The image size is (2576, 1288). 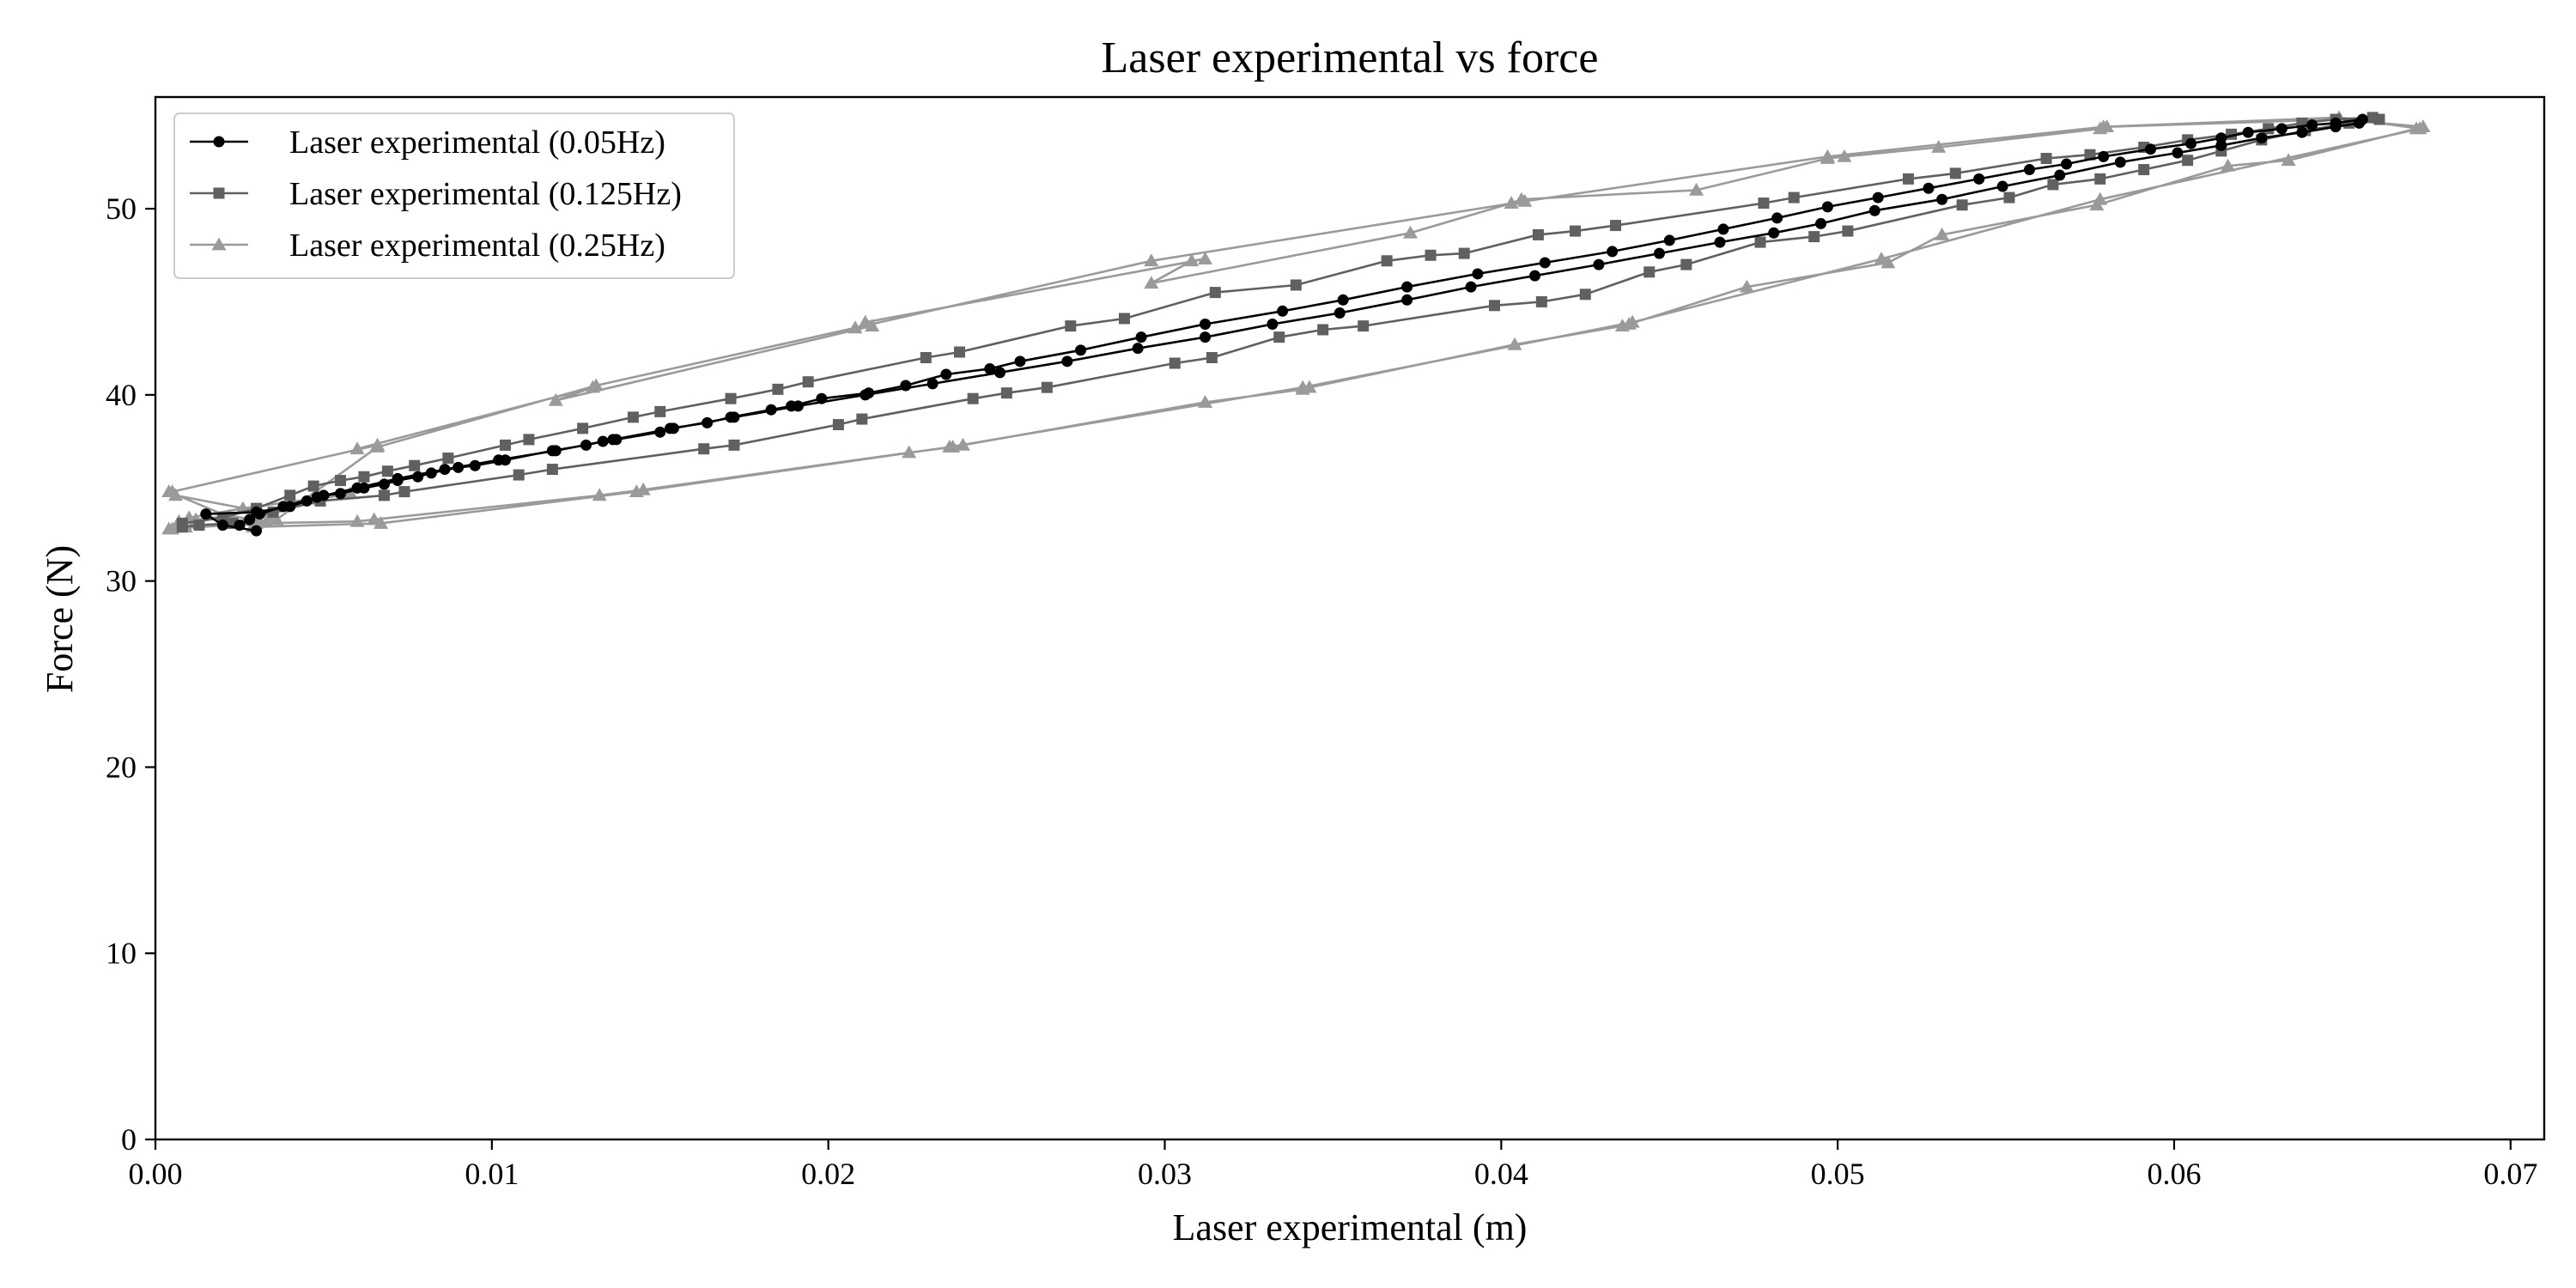 I want to click on y-tick-label: 50, so click(x=122, y=208).